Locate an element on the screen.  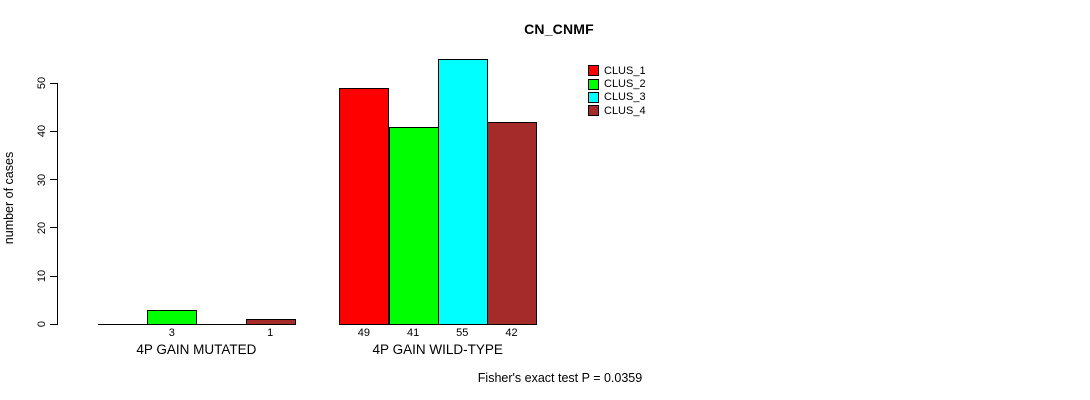
legend: CLUS_1 CLUS_2 CLUS_3 CLUS_4 is located at coordinates (648, 94).